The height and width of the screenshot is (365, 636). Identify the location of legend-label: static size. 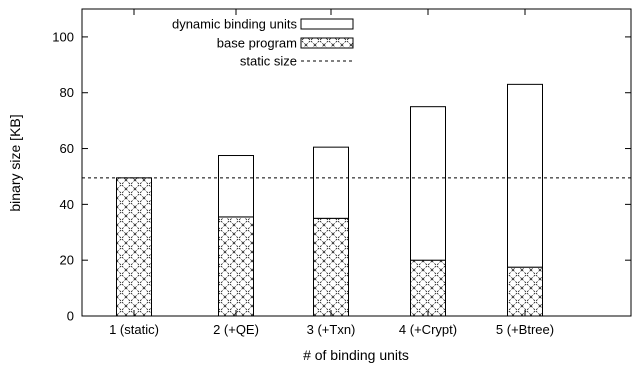
(268, 61).